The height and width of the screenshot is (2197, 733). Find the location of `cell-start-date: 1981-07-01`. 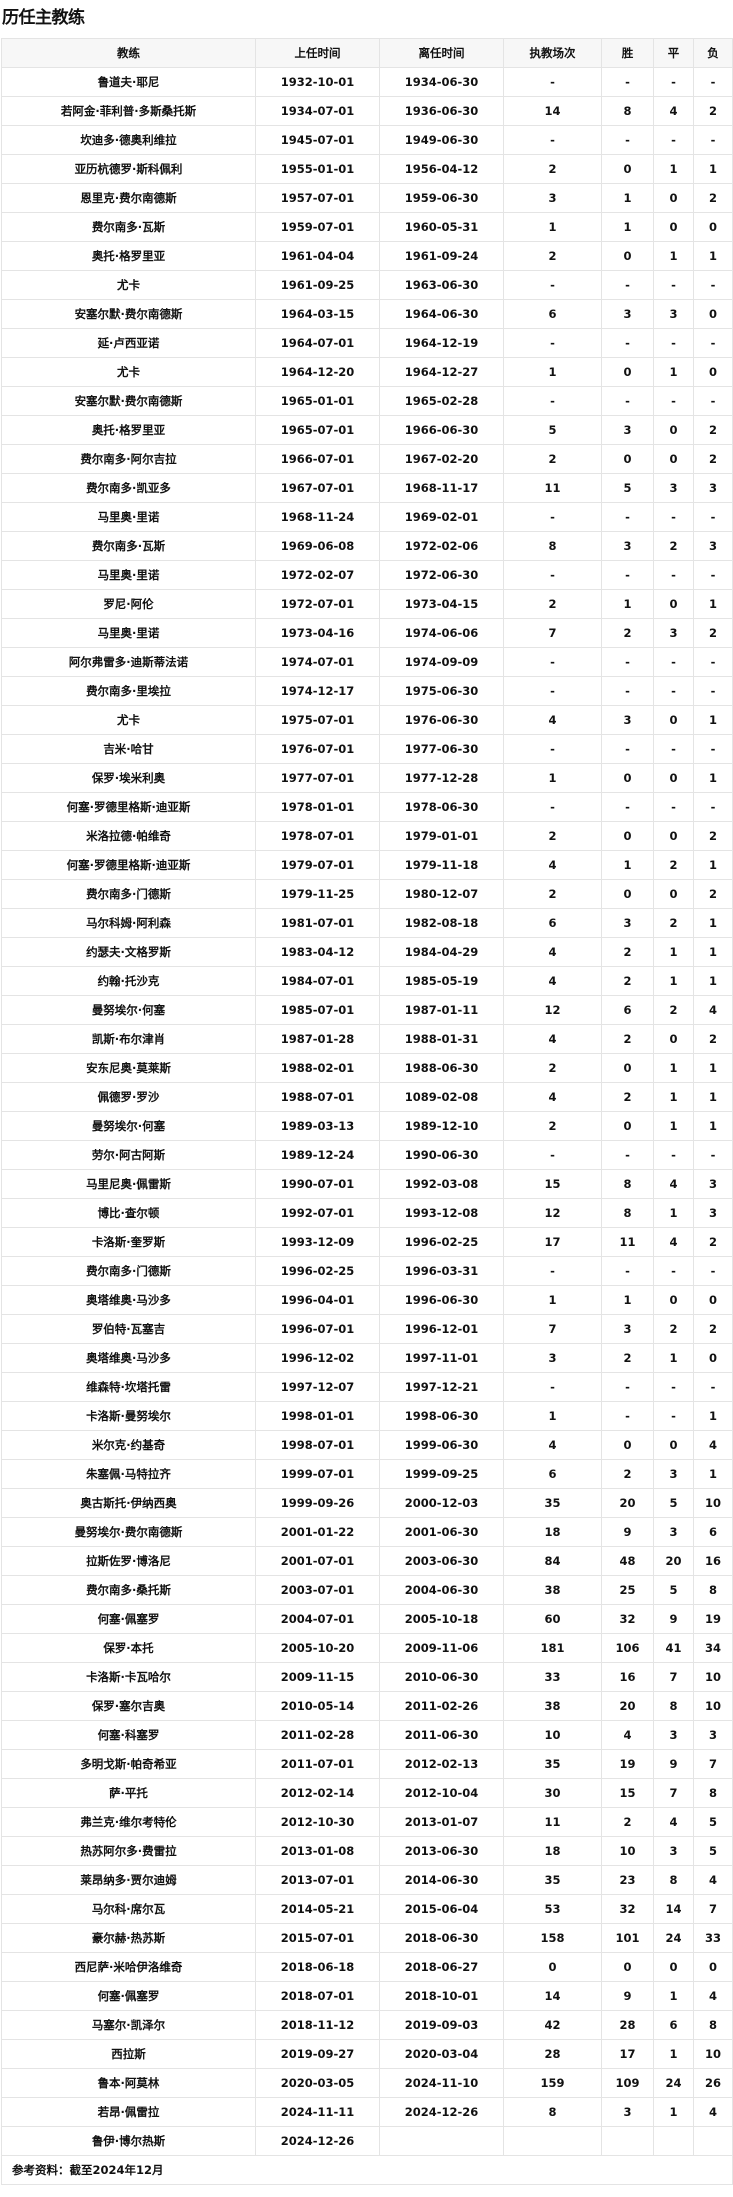

cell-start-date: 1981-07-01 is located at coordinates (317, 923).